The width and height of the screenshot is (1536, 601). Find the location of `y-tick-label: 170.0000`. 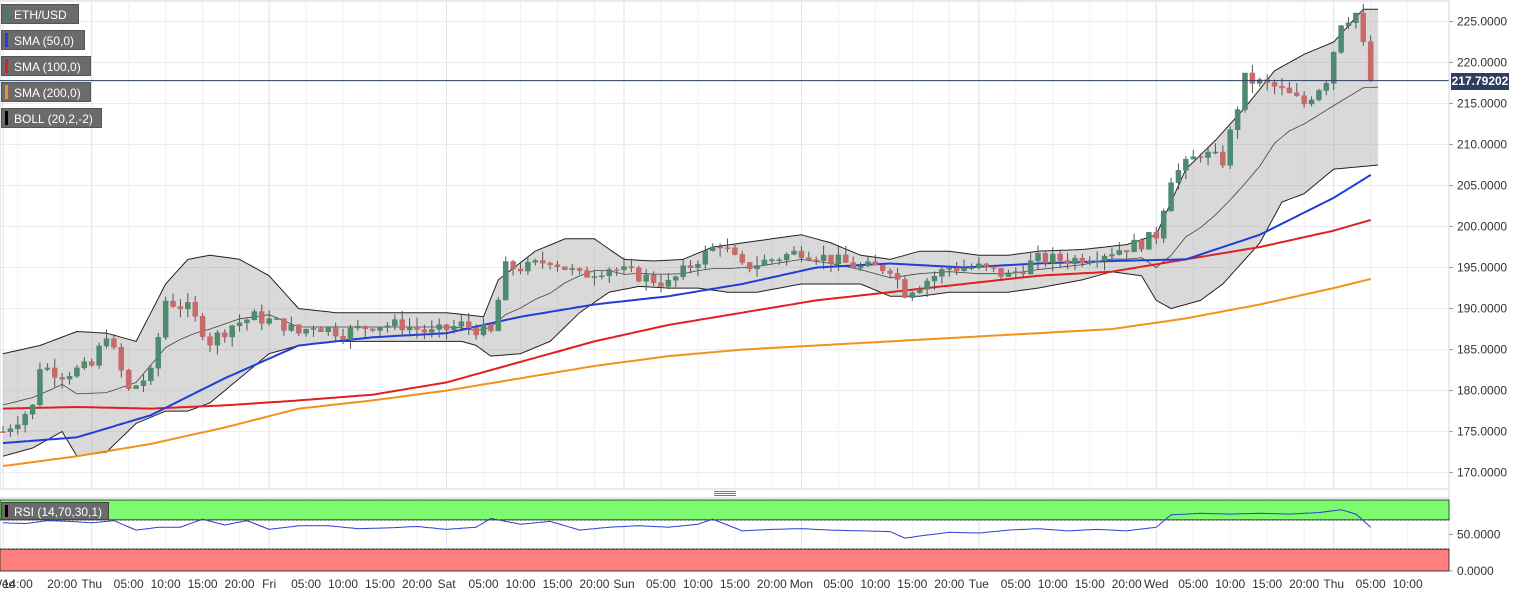

y-tick-label: 170.0000 is located at coordinates (1482, 473).